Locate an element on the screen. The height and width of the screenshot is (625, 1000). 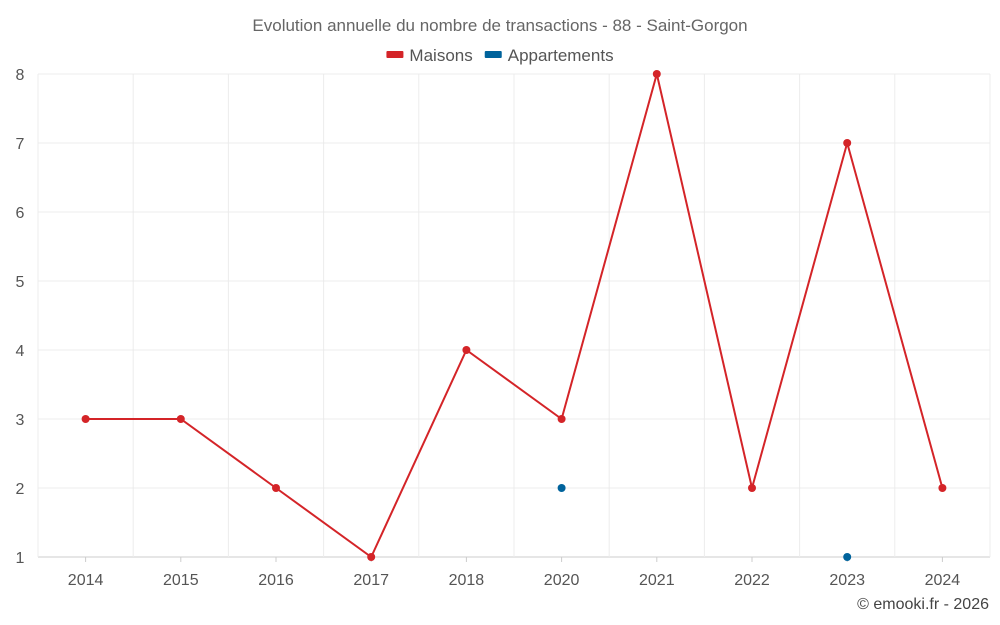
series-appartements is located at coordinates (704, 522).